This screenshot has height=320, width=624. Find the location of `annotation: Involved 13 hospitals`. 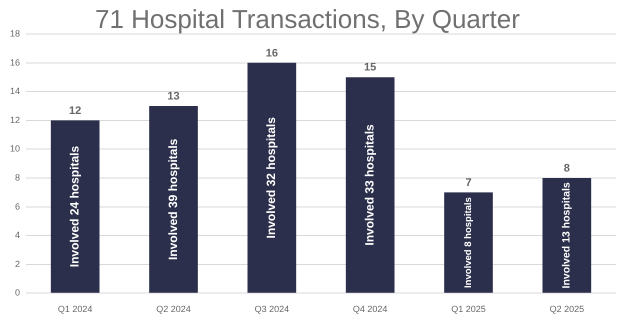

annotation: Involved 13 hospitals is located at coordinates (566, 235).